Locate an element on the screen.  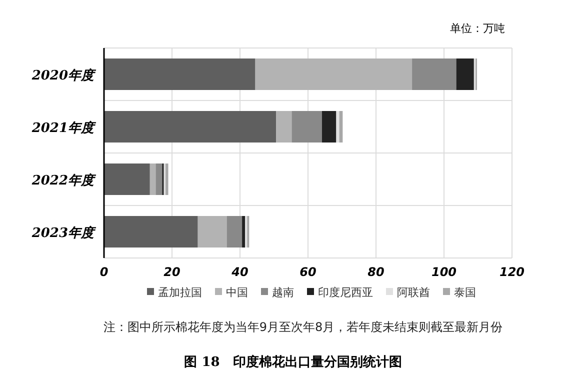
x-tick-label: 60 is located at coordinates (308, 272).